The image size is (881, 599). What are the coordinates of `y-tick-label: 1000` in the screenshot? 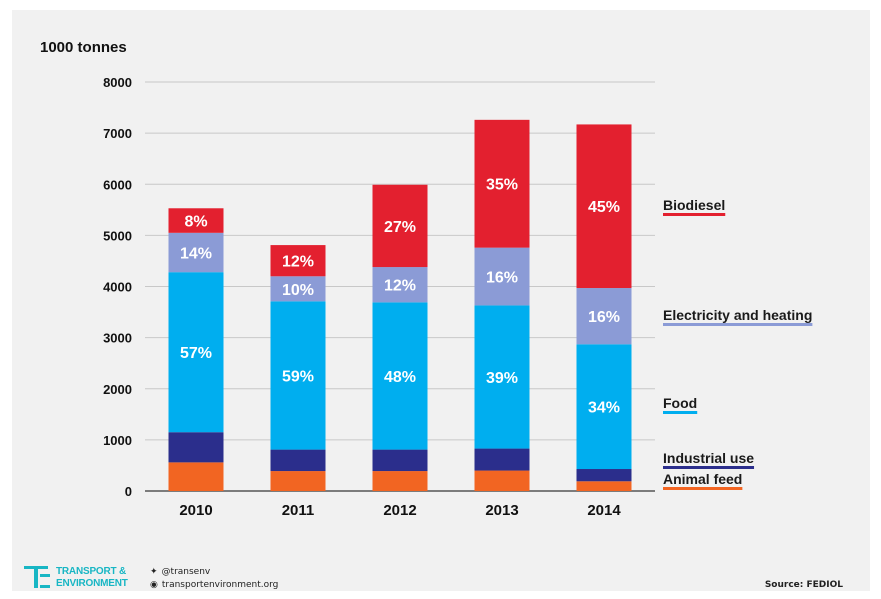 It's located at (117, 440).